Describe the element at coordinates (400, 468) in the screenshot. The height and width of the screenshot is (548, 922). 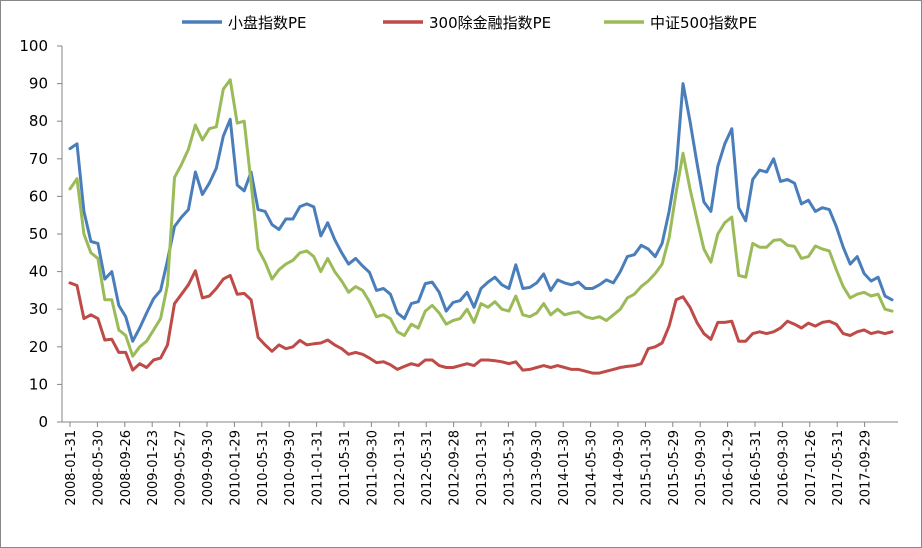
I see `x-tick-label: 2012-01-31` at that location.